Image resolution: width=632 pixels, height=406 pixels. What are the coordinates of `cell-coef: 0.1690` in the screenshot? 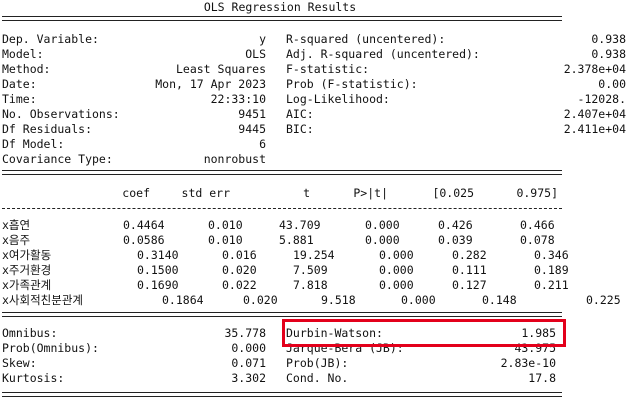 It's located at (158, 285).